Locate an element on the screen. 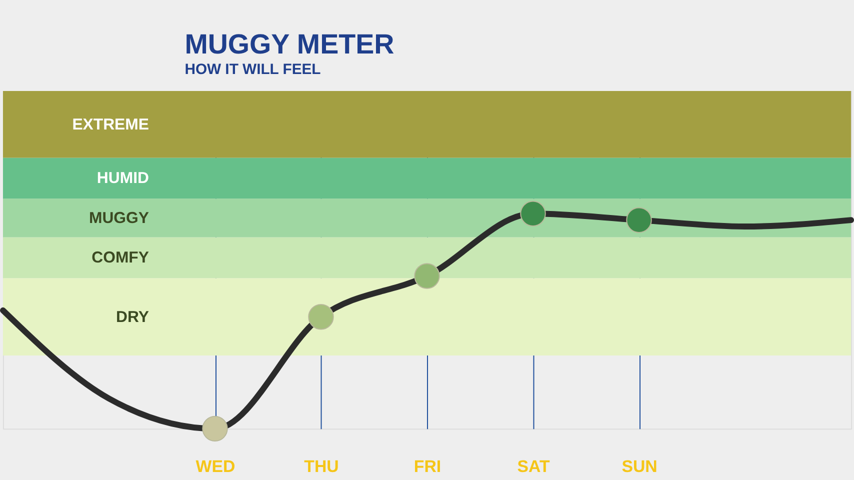 The image size is (854, 480). x-tick-label: SUN is located at coordinates (640, 466).